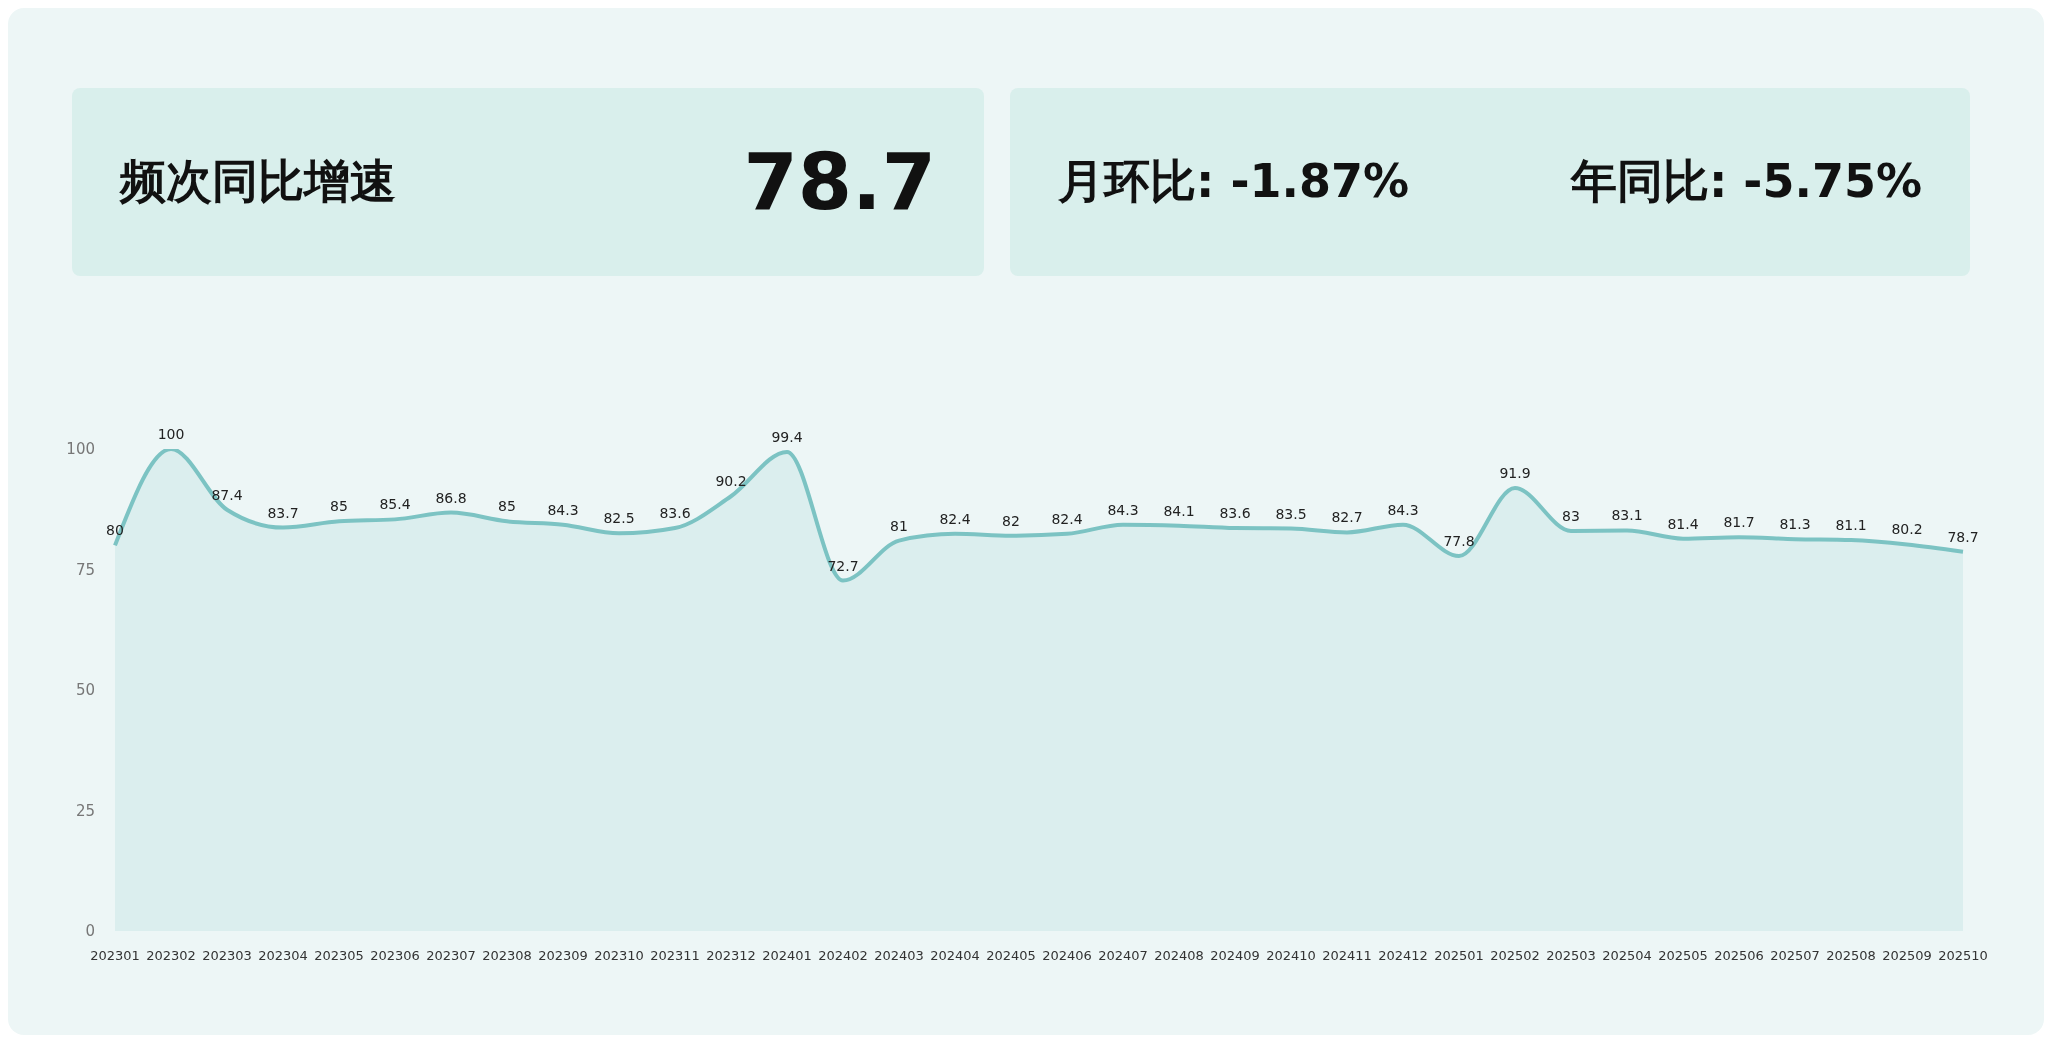  What do you see at coordinates (1515, 473) in the screenshot?
I see `data-label: 91.9` at bounding box center [1515, 473].